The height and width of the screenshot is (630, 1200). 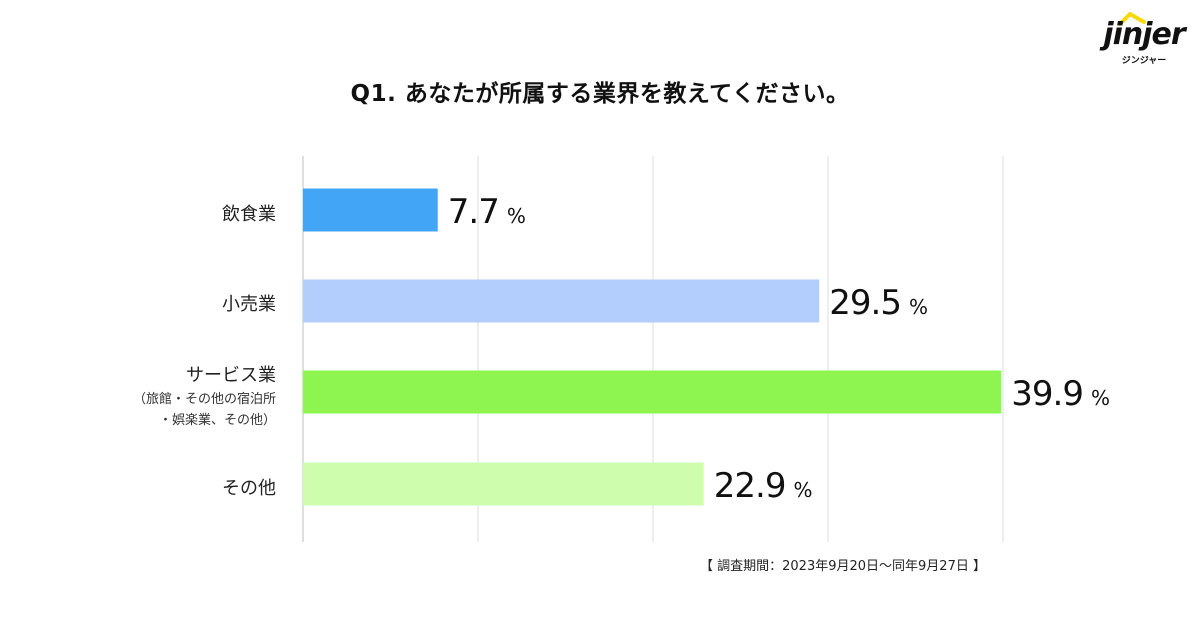 I want to click on page-title: Q1. あなたが所属する業界を教えてください。, so click(x=600, y=94).